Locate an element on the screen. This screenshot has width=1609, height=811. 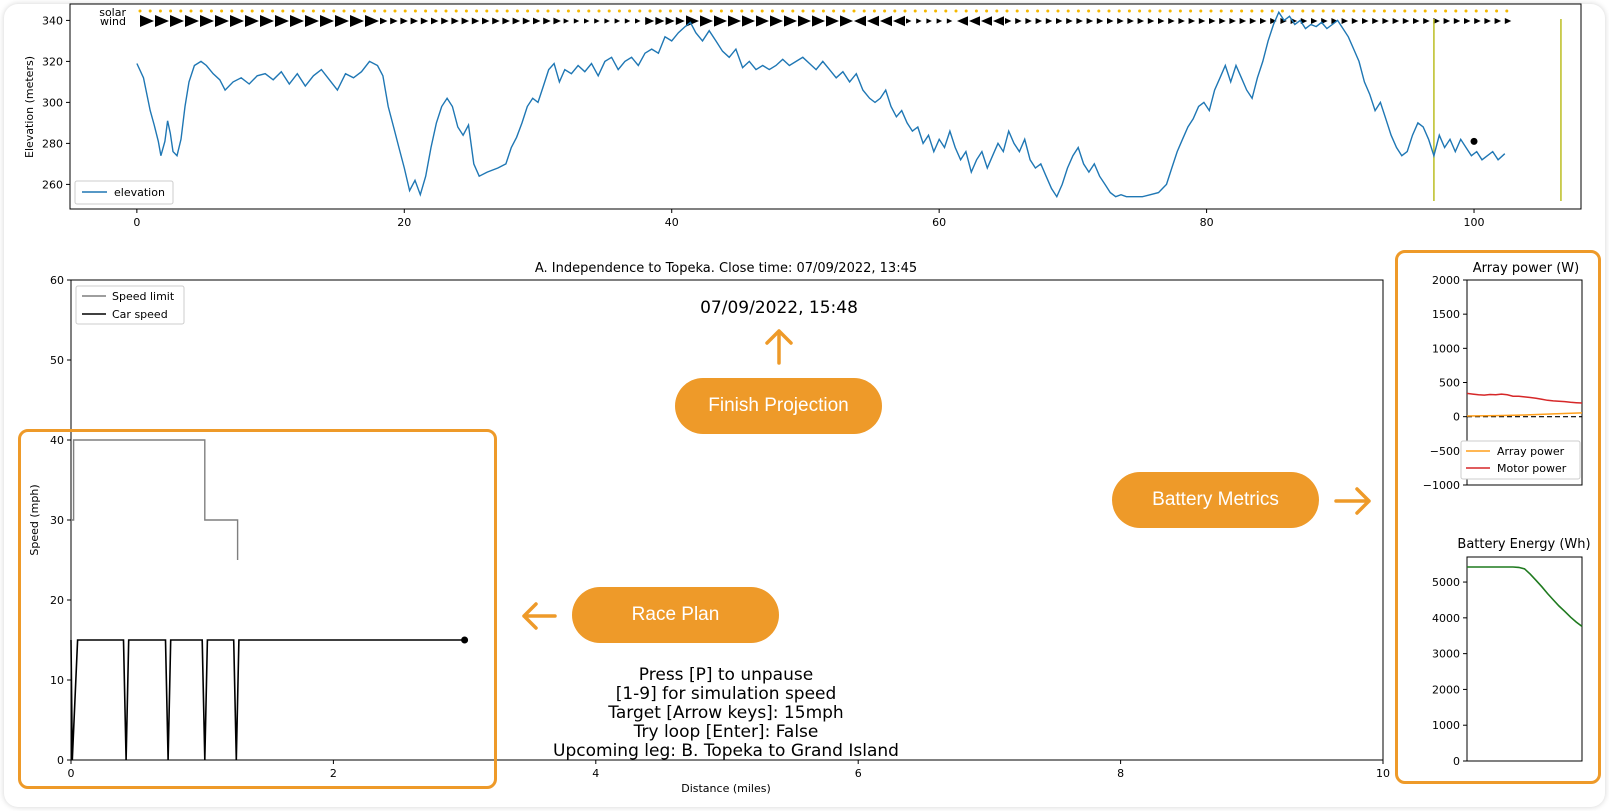
elevation-y-axis-label: Elevation (meters) is located at coordinates (29, 107).